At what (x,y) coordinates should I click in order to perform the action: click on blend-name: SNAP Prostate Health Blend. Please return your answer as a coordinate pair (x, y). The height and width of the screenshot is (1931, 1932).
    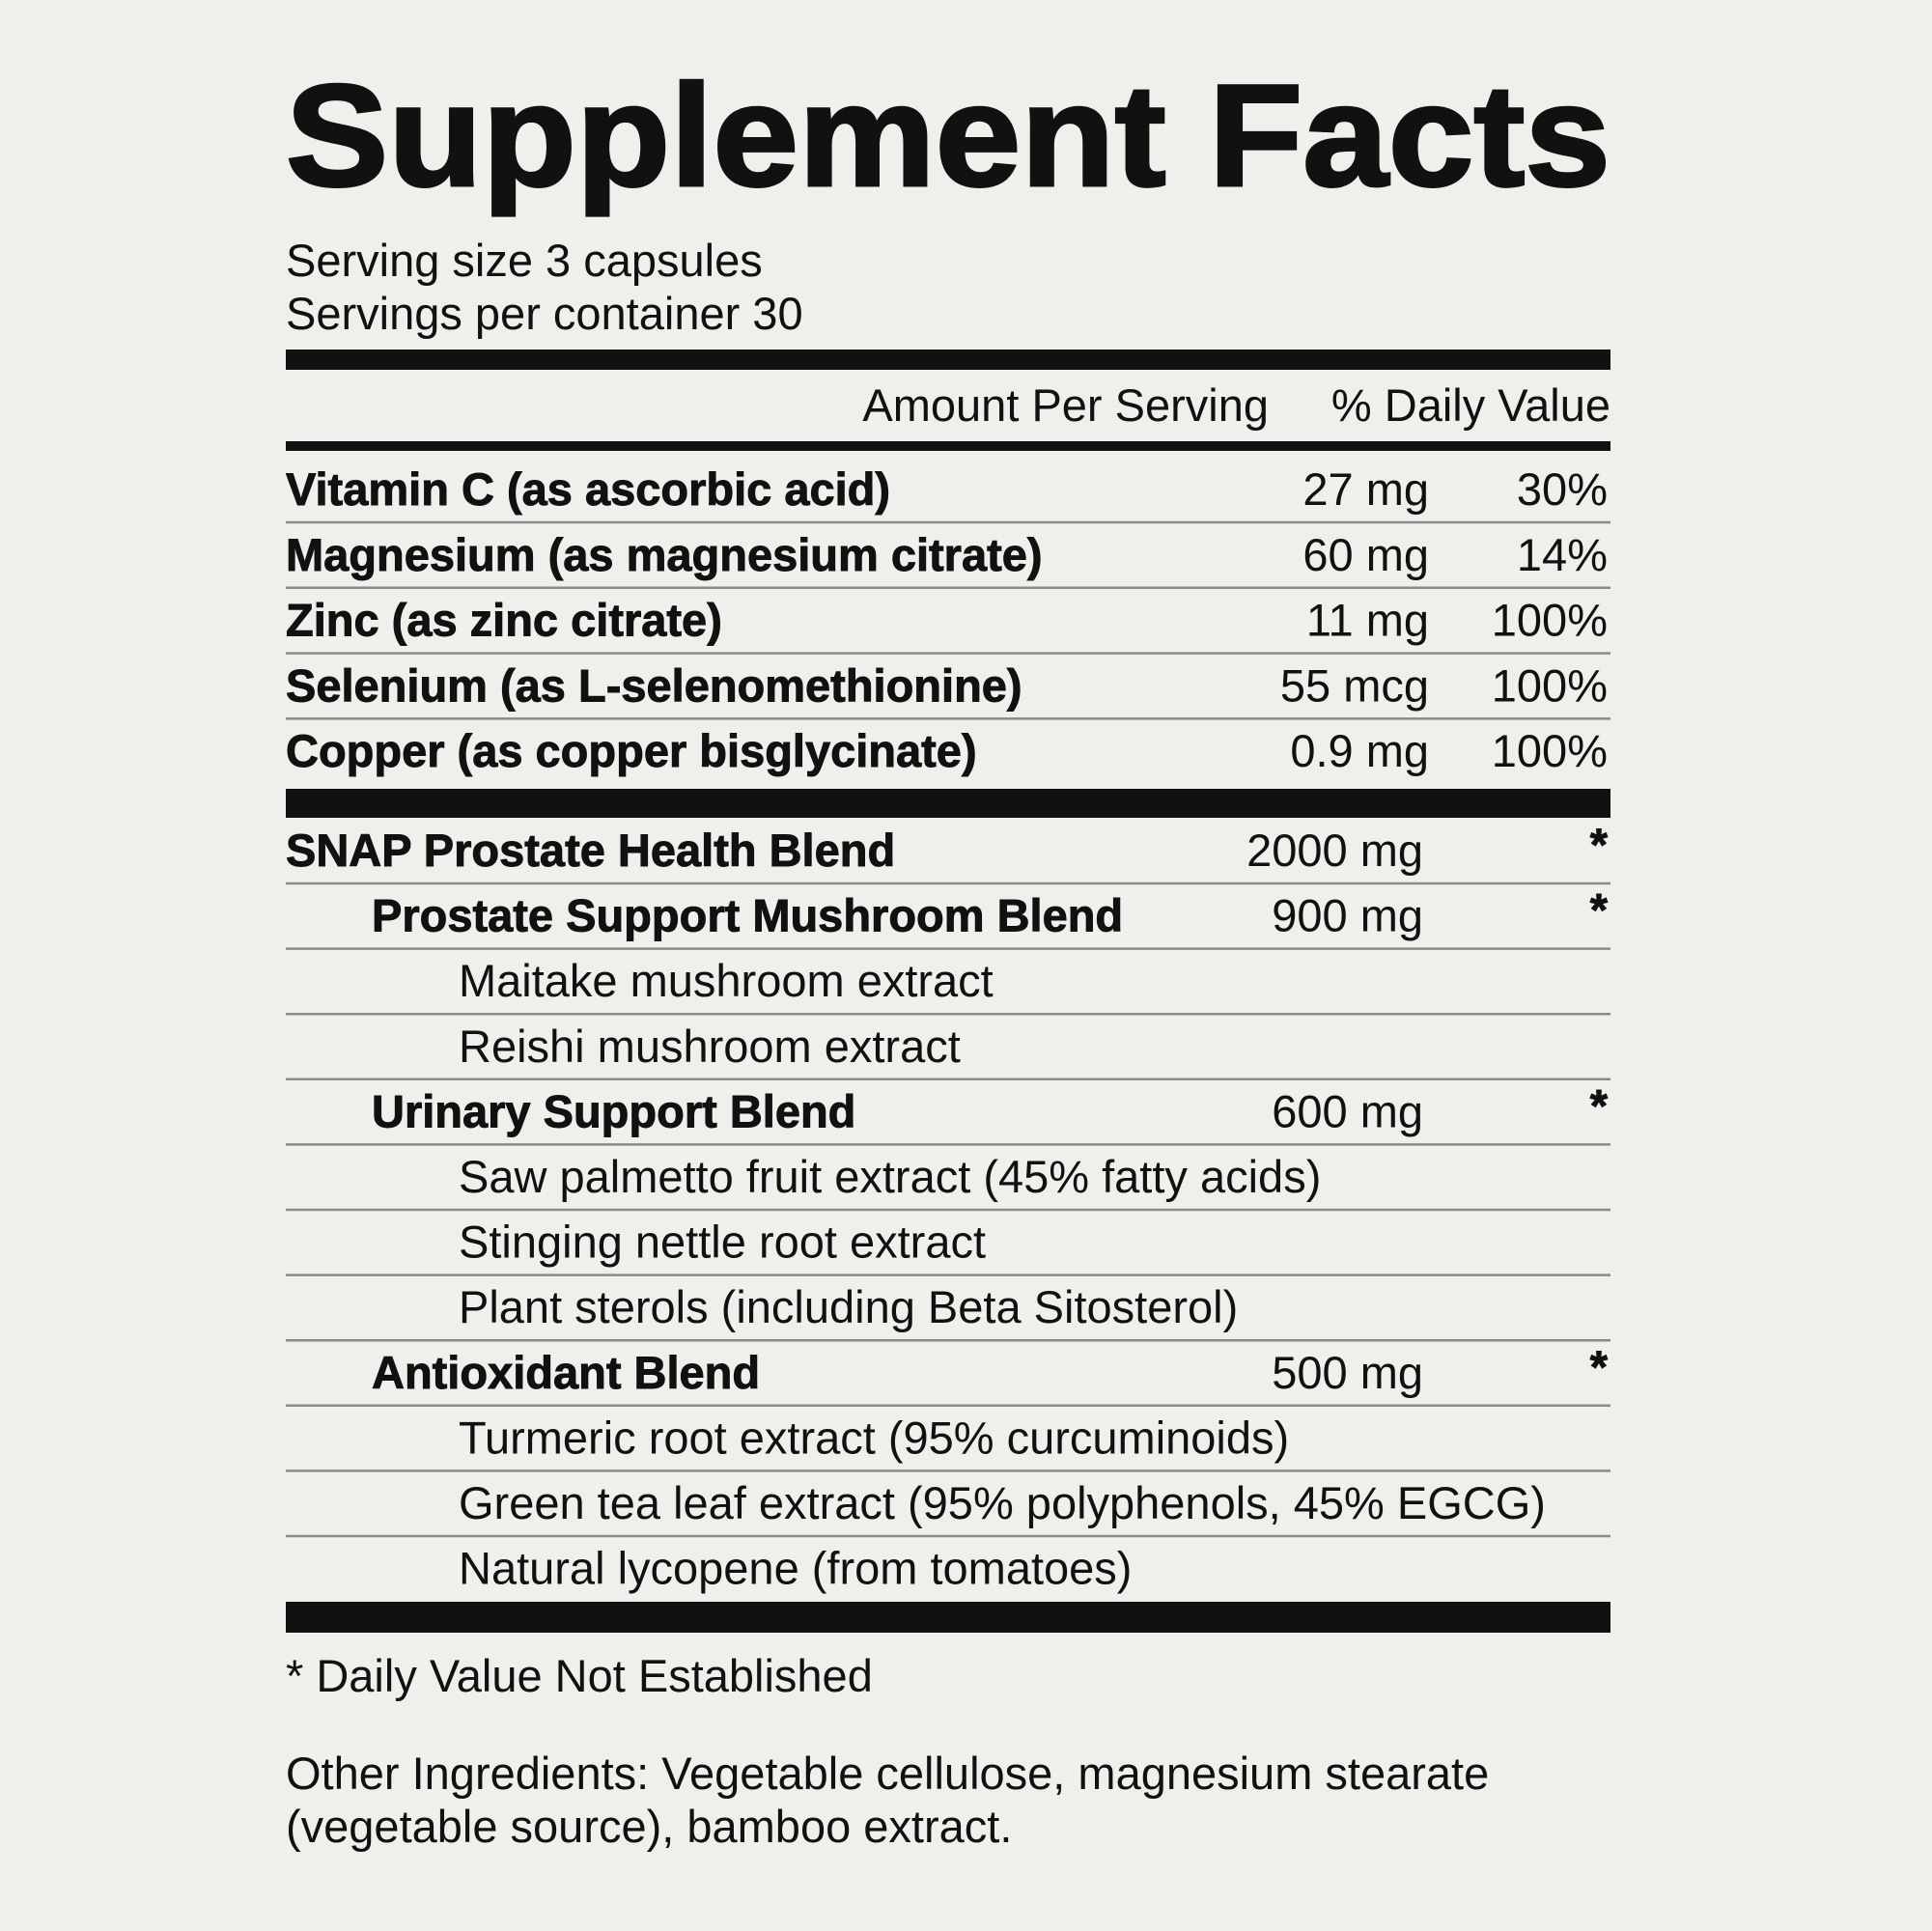
    Looking at the image, I should click on (591, 850).